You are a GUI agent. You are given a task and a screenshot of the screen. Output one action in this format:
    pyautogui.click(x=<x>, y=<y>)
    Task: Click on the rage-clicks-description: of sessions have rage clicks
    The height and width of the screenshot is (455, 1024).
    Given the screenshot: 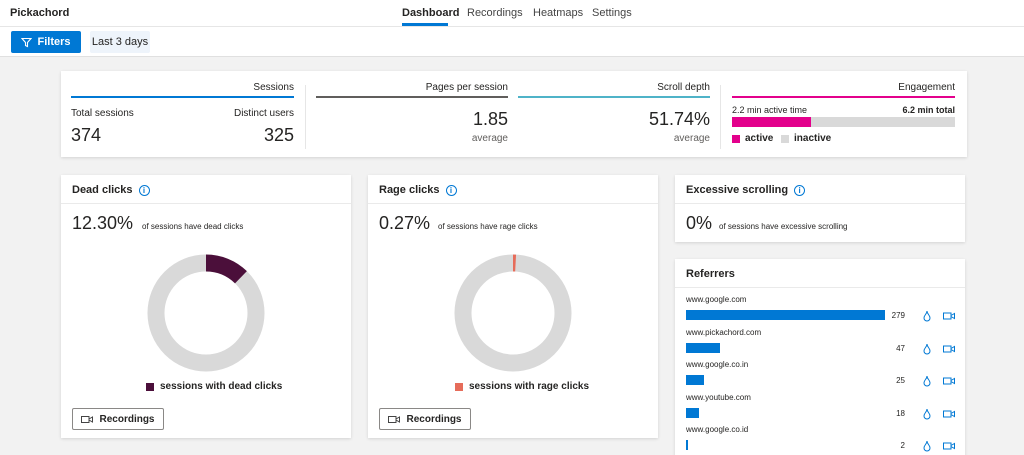 What is the action you would take?
    pyautogui.click(x=488, y=226)
    